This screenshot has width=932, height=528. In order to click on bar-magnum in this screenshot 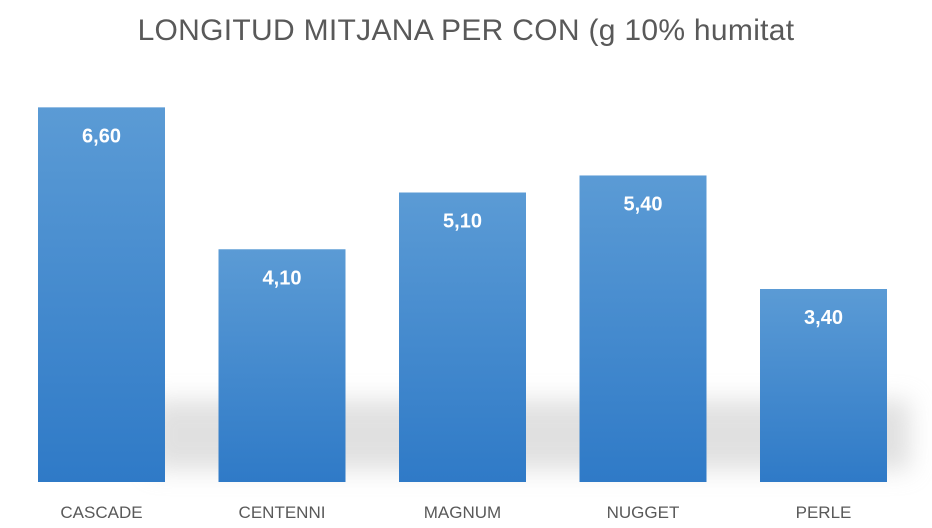, I will do `click(462, 337)`.